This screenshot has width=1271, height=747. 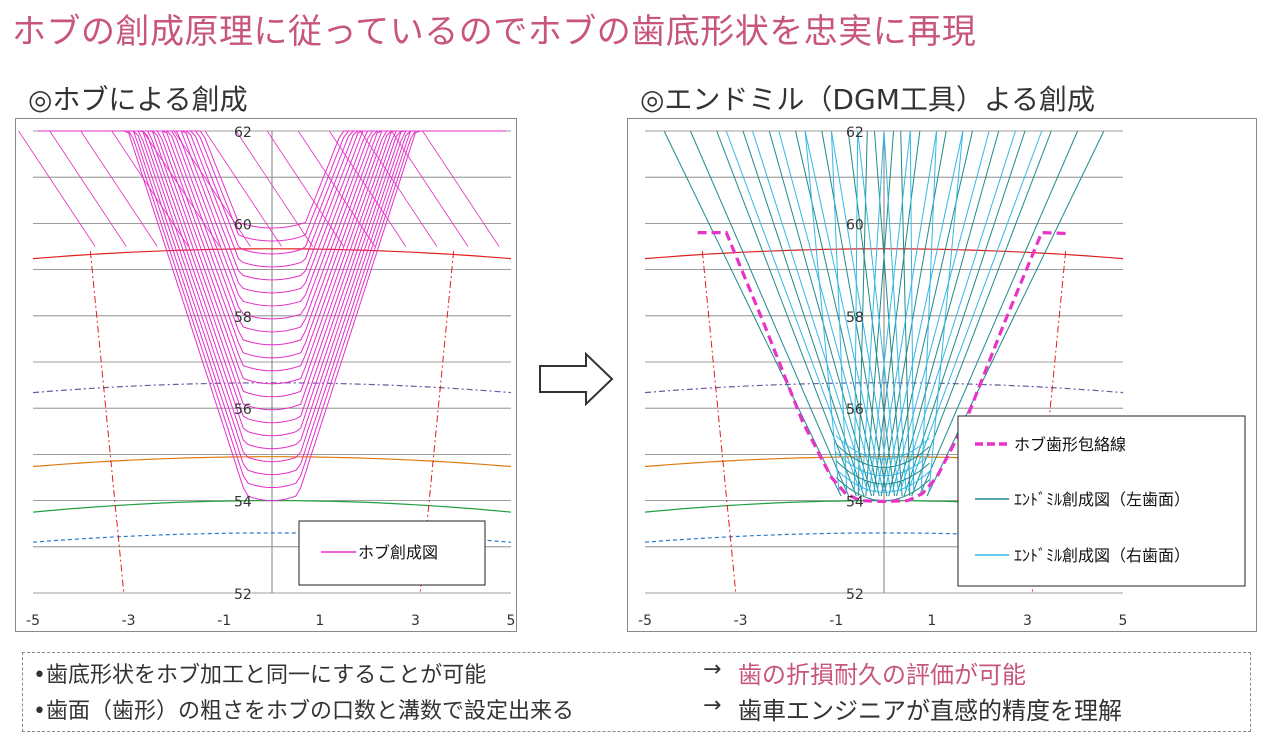 I want to click on legend-label: ｴﾝﾄﾞﾐﾙ創成図（右歯面）, so click(x=1102, y=555).